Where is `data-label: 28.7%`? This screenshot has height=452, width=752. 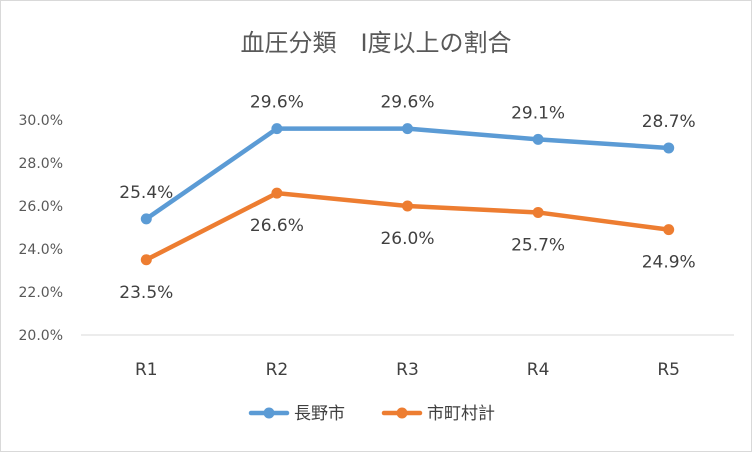 data-label: 28.7% is located at coordinates (669, 122).